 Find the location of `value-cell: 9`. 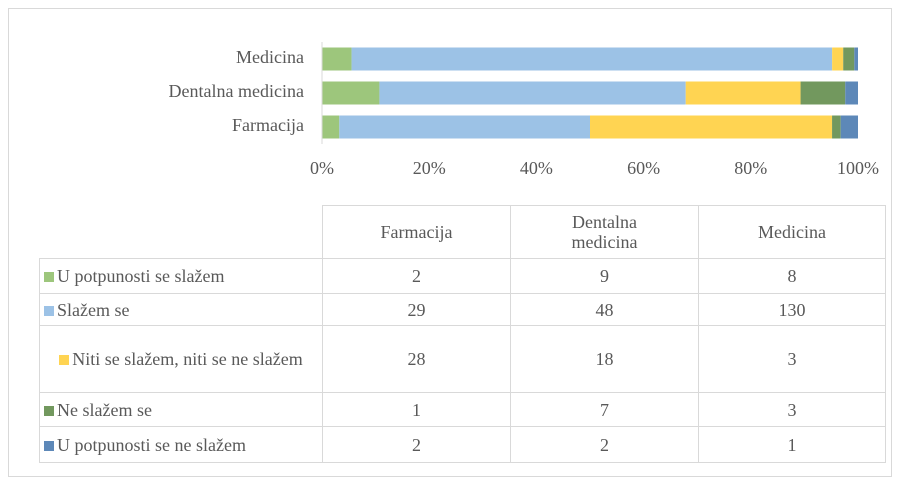

value-cell: 9 is located at coordinates (604, 276).